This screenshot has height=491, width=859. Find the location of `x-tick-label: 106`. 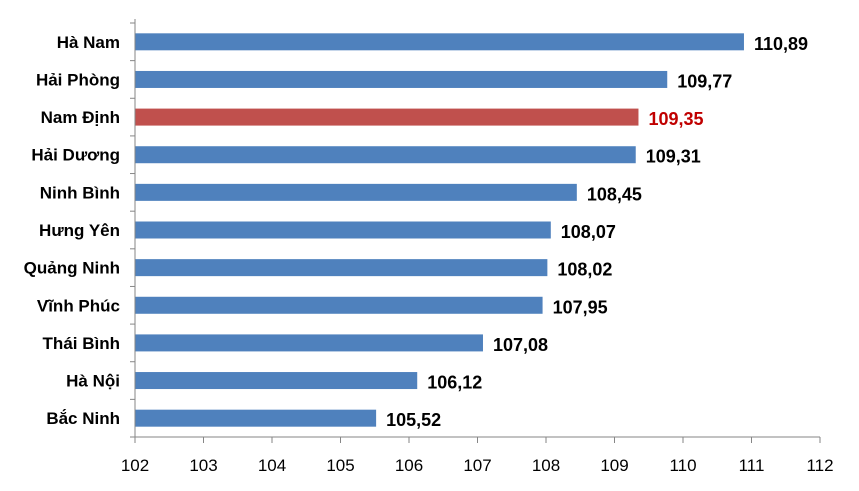

x-tick-label: 106 is located at coordinates (409, 465).